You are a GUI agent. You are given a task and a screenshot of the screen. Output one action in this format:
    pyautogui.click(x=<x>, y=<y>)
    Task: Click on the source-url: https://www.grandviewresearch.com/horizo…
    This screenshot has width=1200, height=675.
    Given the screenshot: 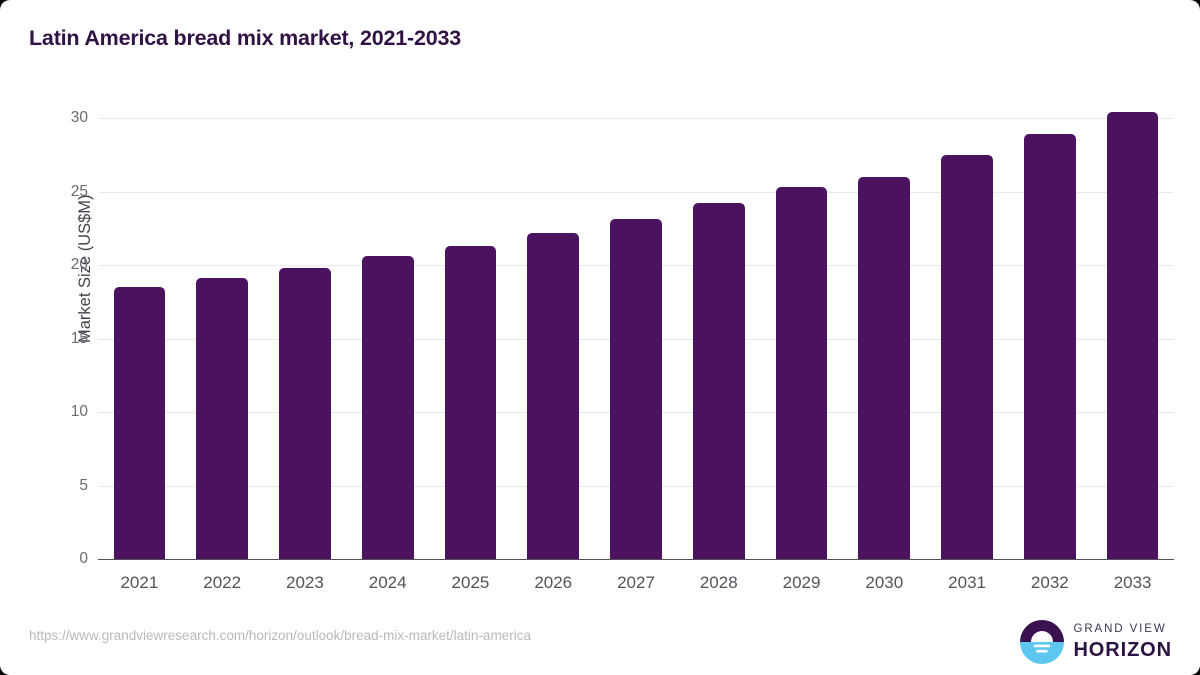 What is the action you would take?
    pyautogui.click(x=280, y=635)
    